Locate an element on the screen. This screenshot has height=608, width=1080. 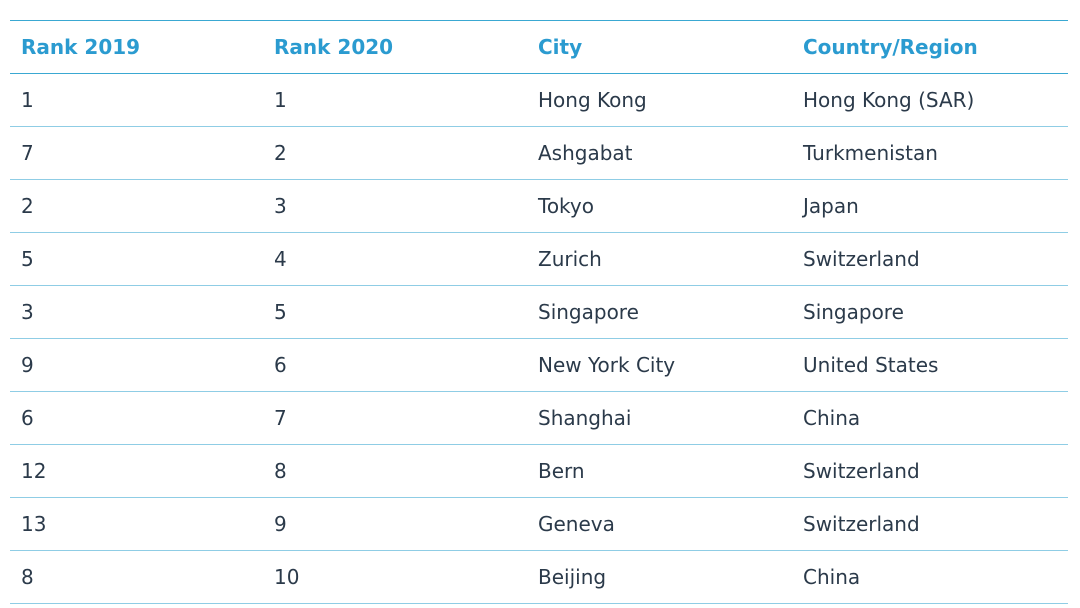
rank-2020-cell: 7 is located at coordinates (280, 418).